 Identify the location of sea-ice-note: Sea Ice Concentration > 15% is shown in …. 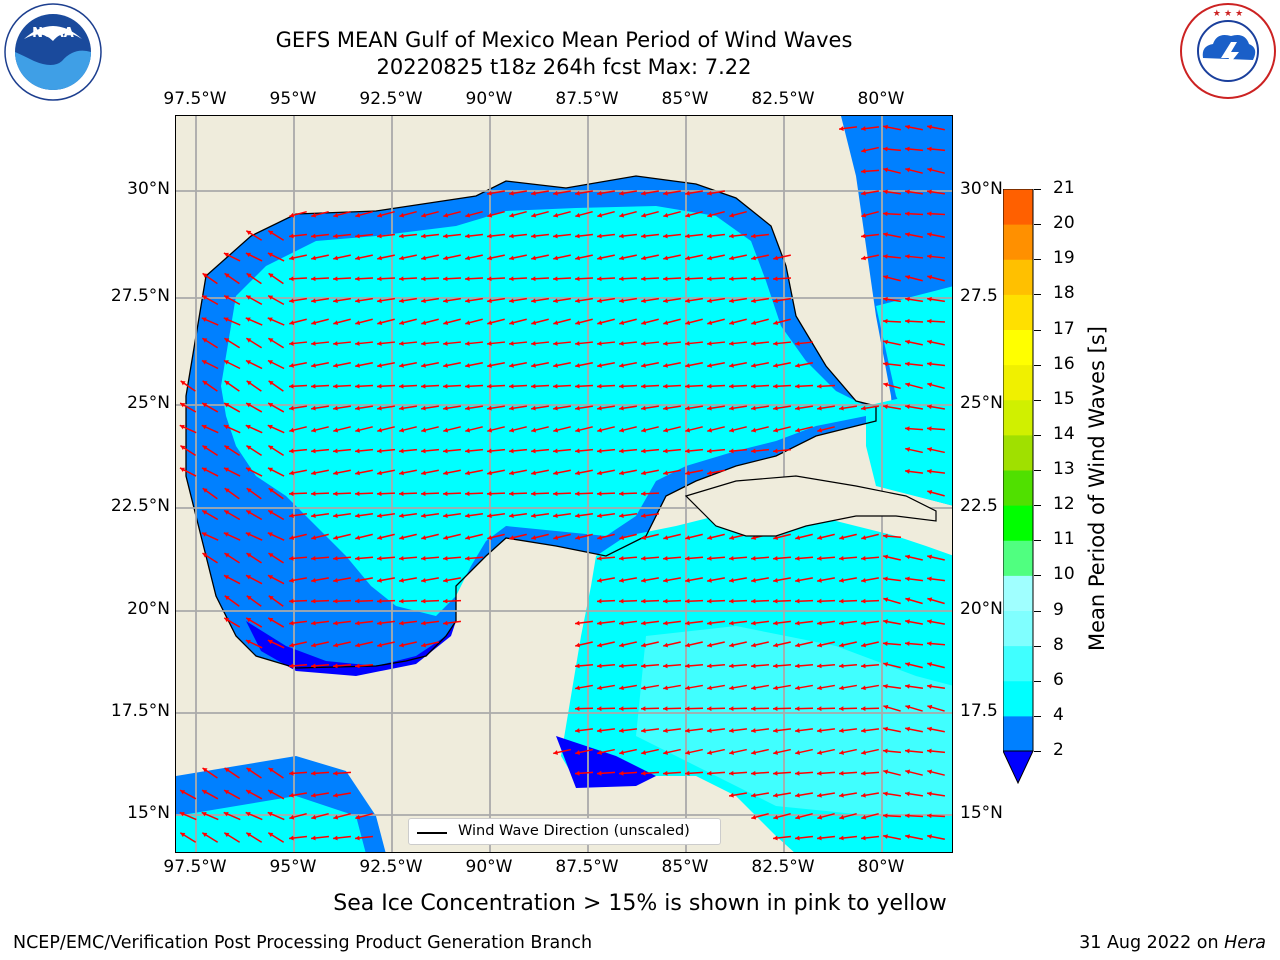
(640, 903).